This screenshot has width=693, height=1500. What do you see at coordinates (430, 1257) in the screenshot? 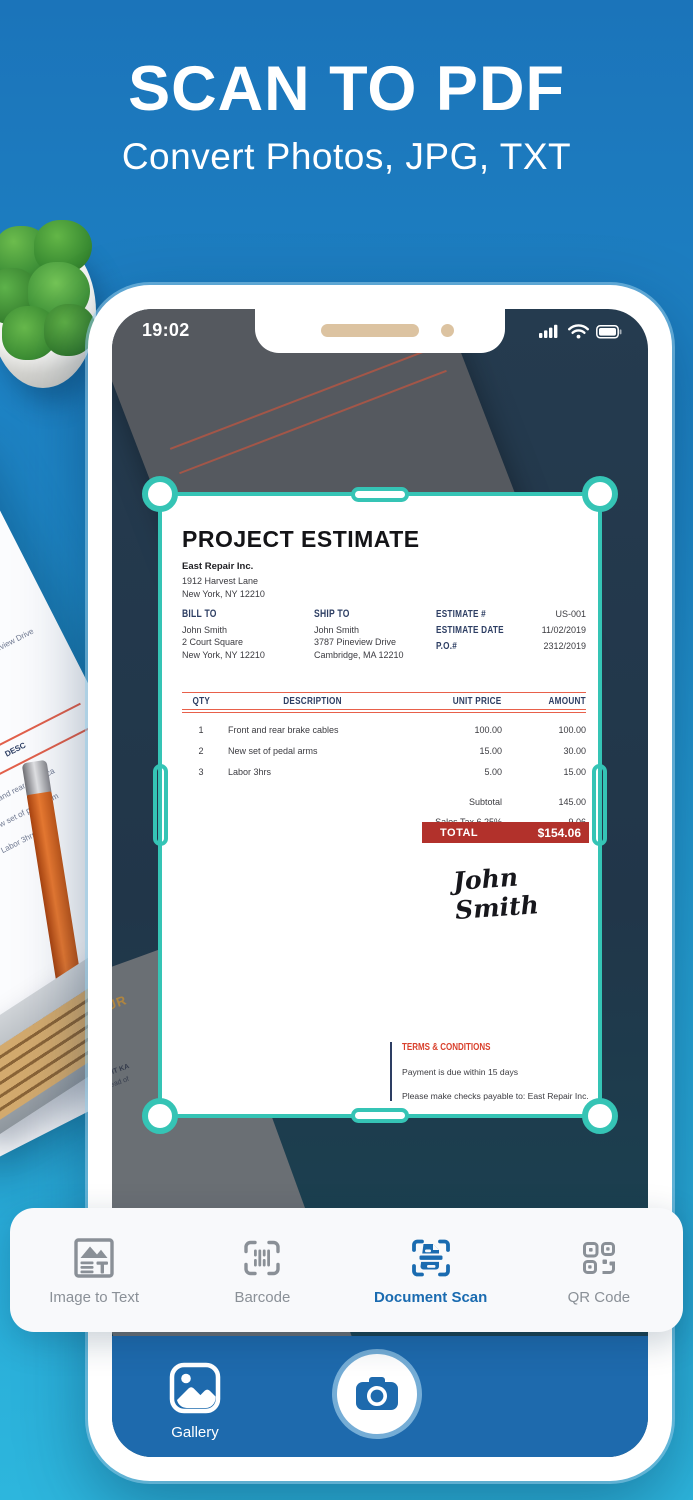
I see `document-scan-icon` at bounding box center [430, 1257].